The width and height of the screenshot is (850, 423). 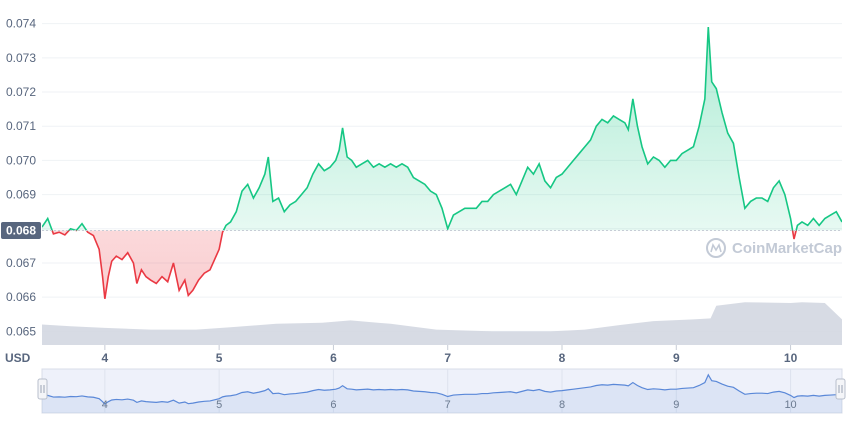 What do you see at coordinates (21, 297) in the screenshot?
I see `y-tick-label: 0.066` at bounding box center [21, 297].